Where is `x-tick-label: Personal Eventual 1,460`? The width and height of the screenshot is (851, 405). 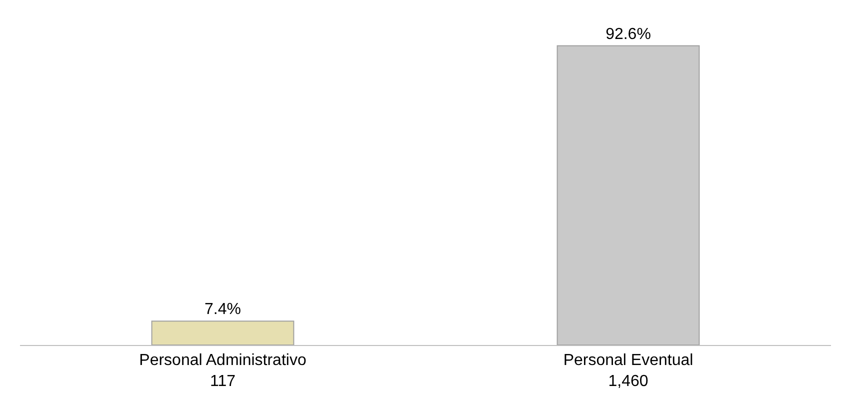 x-tick-label: Personal Eventual 1,460 is located at coordinates (628, 371).